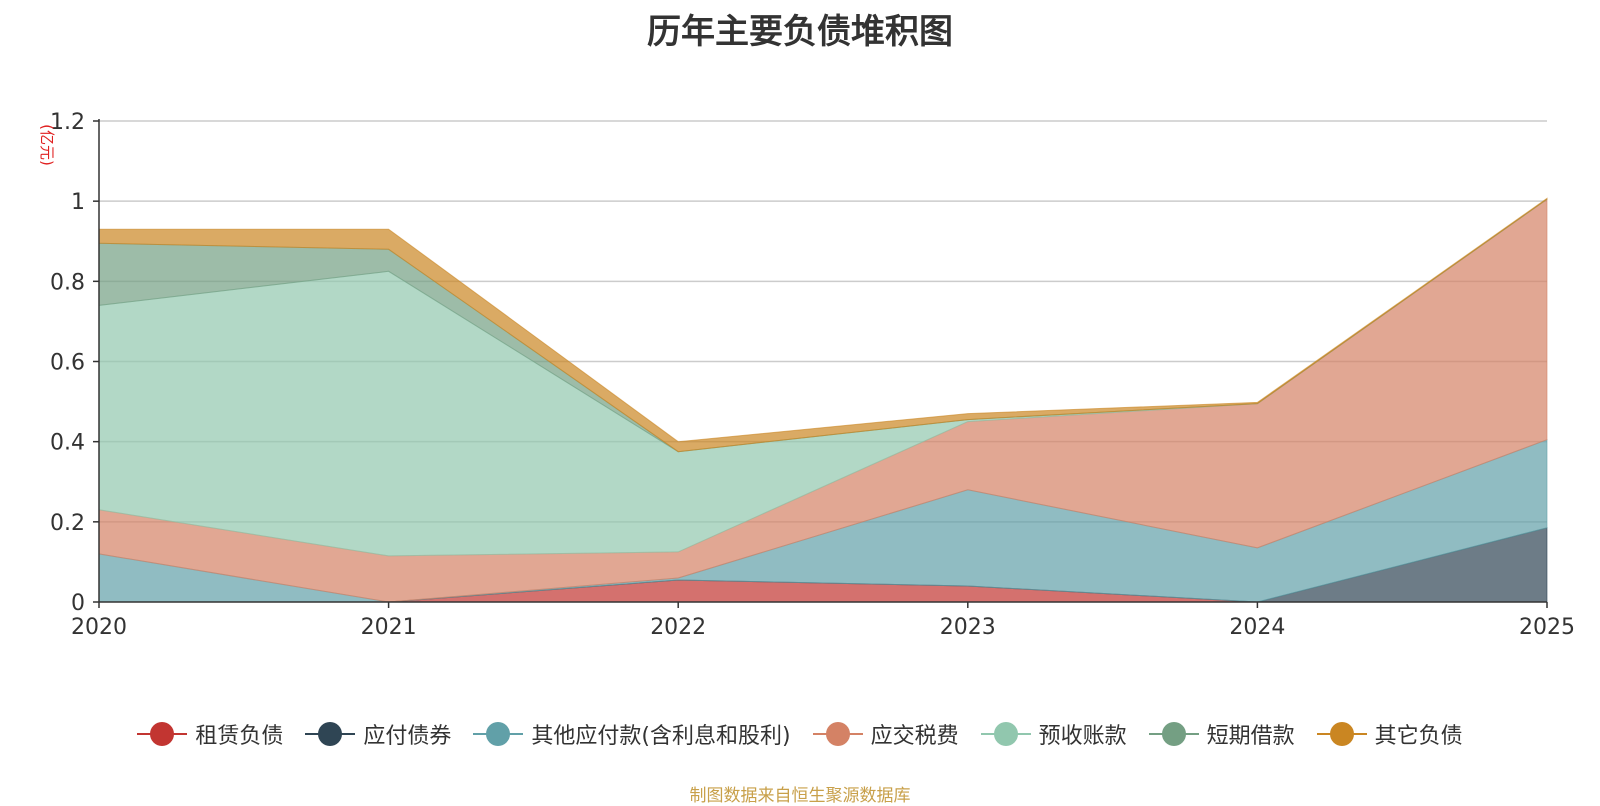 This screenshot has height=806, width=1600. Describe the element at coordinates (67, 443) in the screenshot. I see `y-tick-label: 0.4` at that location.